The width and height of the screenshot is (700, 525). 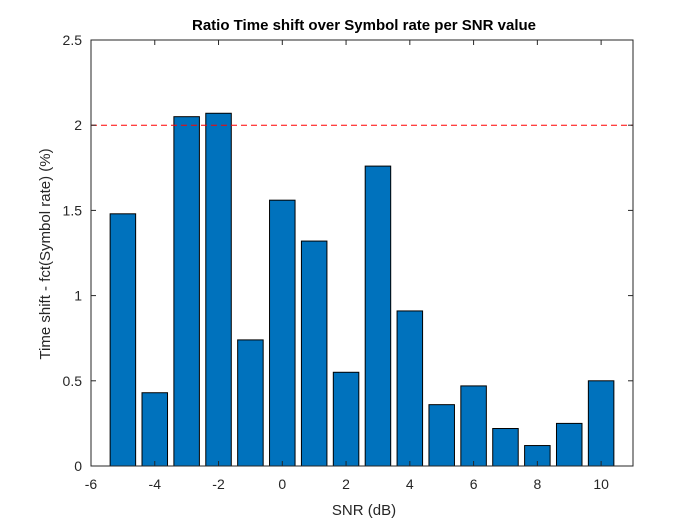 What do you see at coordinates (73, 40) in the screenshot?
I see `y-tick-label: 2.5` at bounding box center [73, 40].